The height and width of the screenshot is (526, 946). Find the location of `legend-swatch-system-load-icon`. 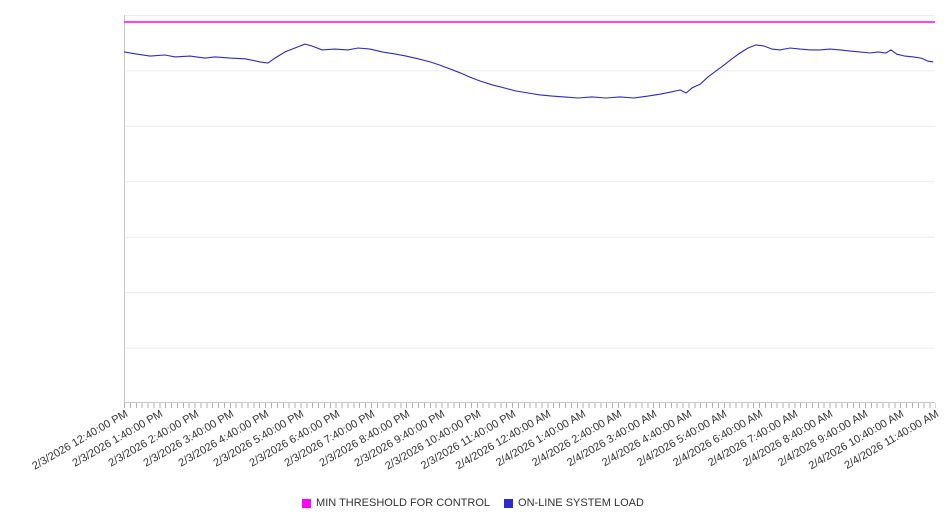

legend-swatch-system-load-icon is located at coordinates (509, 503).